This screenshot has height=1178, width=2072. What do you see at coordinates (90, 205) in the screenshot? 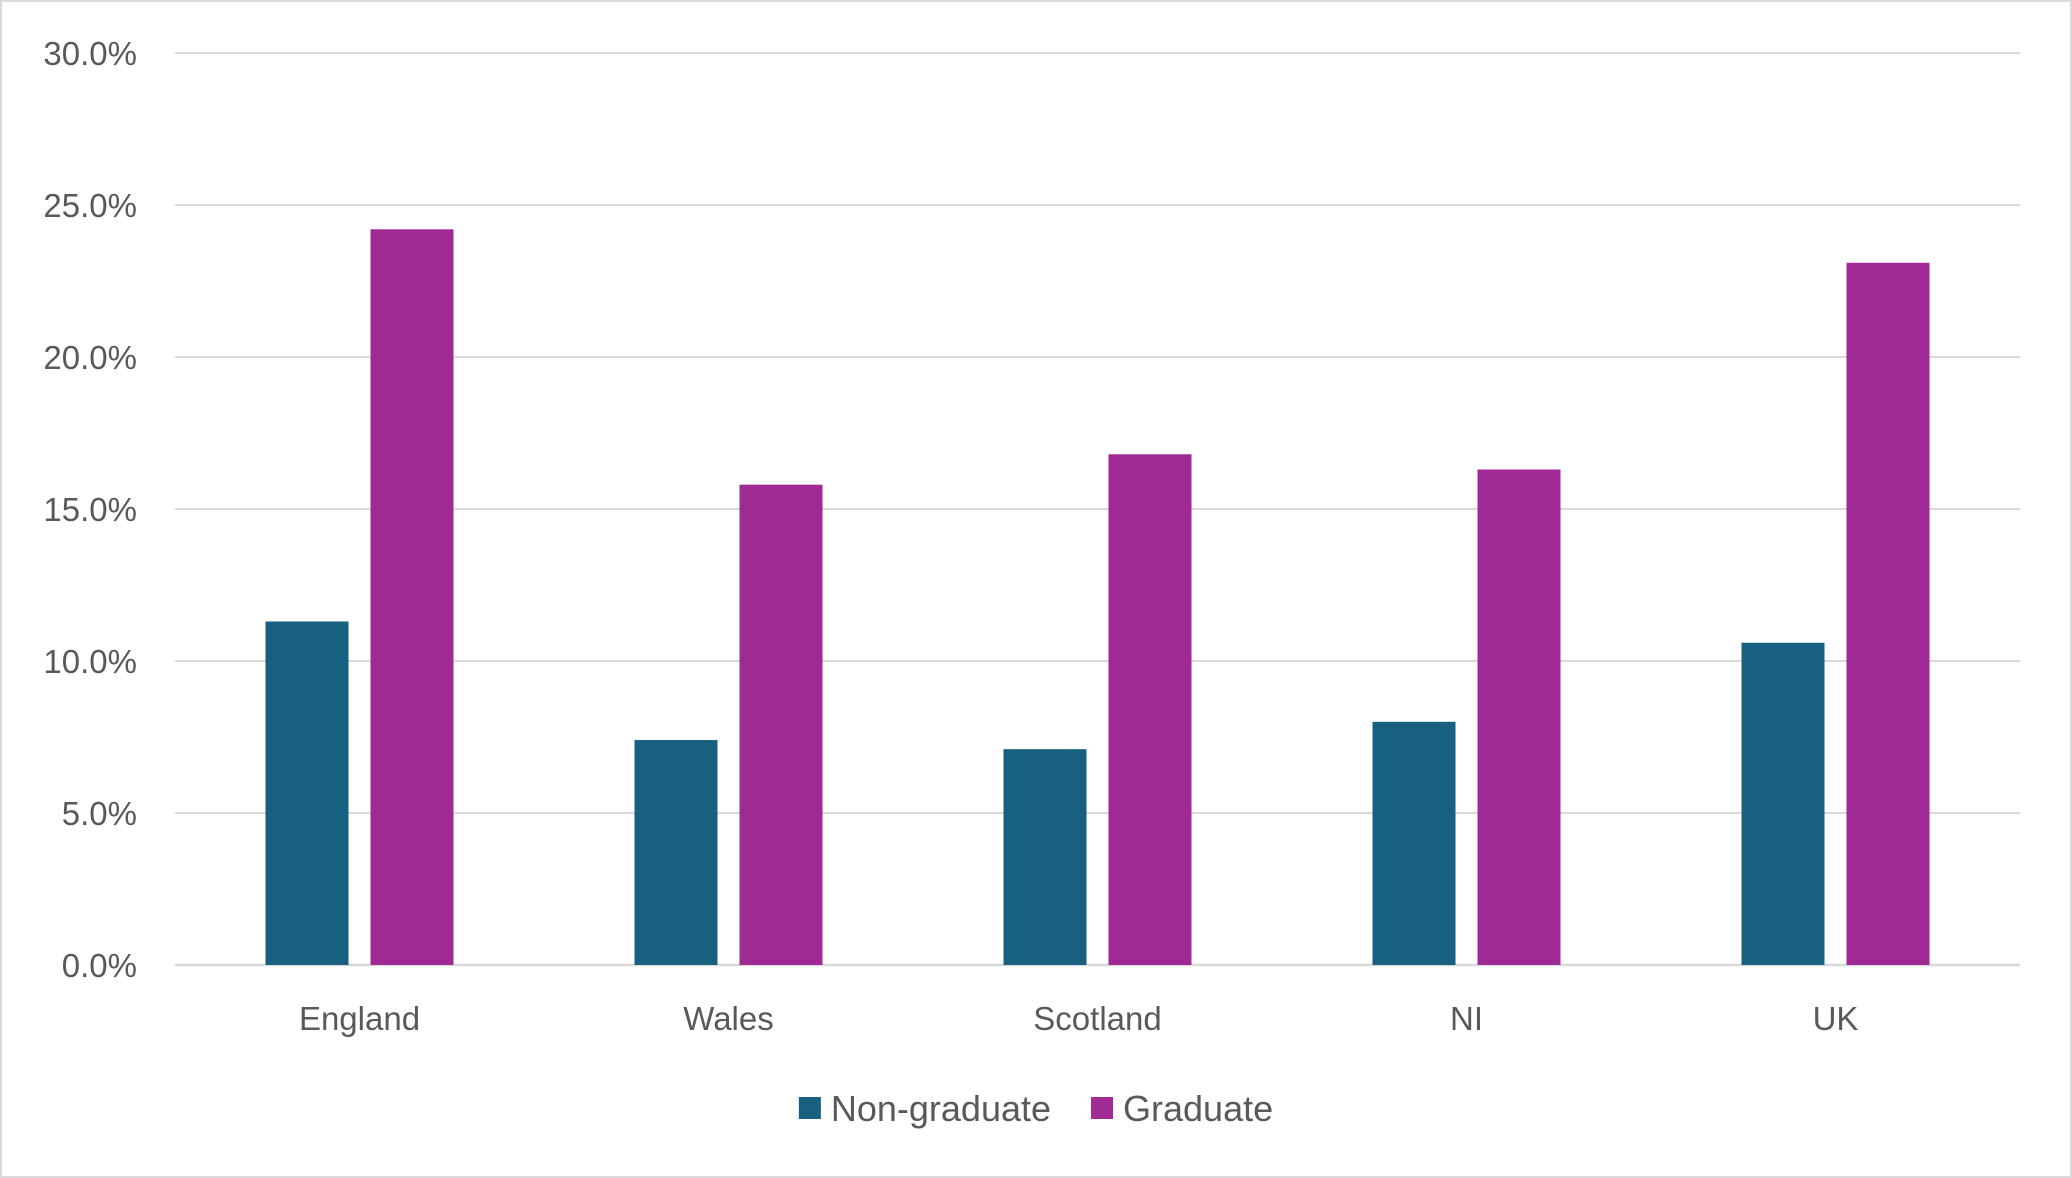
I see `y-tick-label: 25.0%` at bounding box center [90, 205].